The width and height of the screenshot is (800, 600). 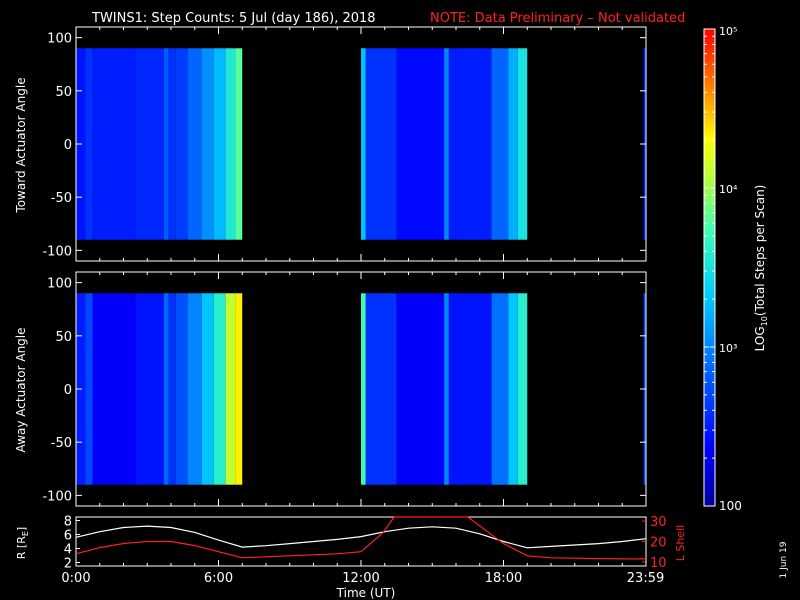 What do you see at coordinates (61, 443) in the screenshot?
I see `away-ytick-label-3: -50` at bounding box center [61, 443].